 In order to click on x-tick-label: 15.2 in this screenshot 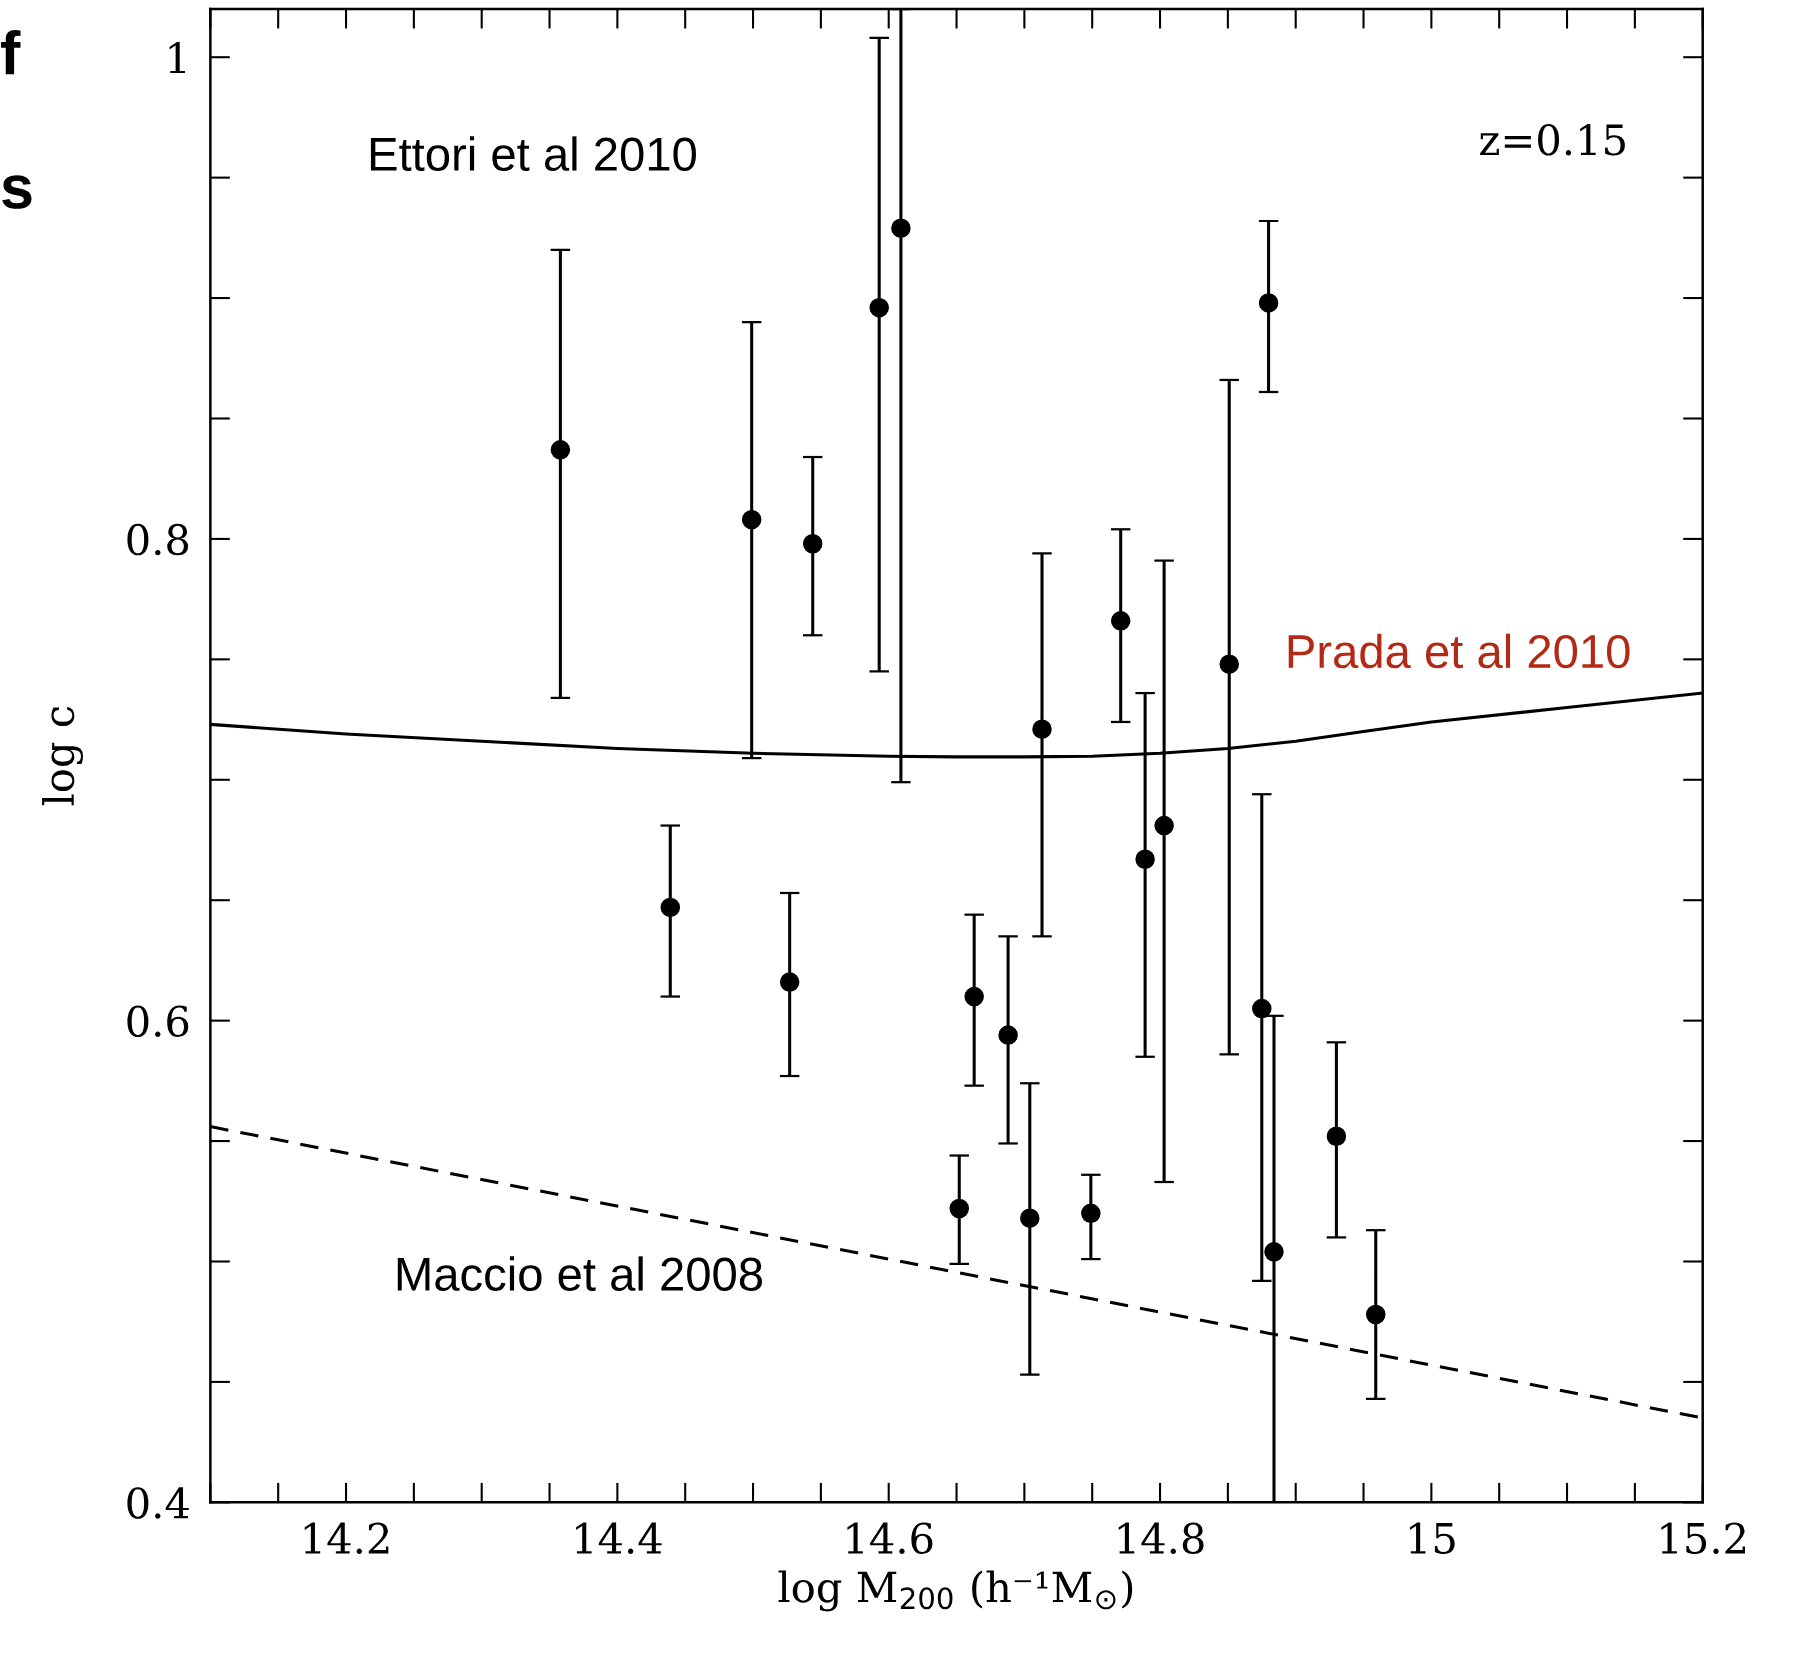, I will do `click(1703, 1538)`.